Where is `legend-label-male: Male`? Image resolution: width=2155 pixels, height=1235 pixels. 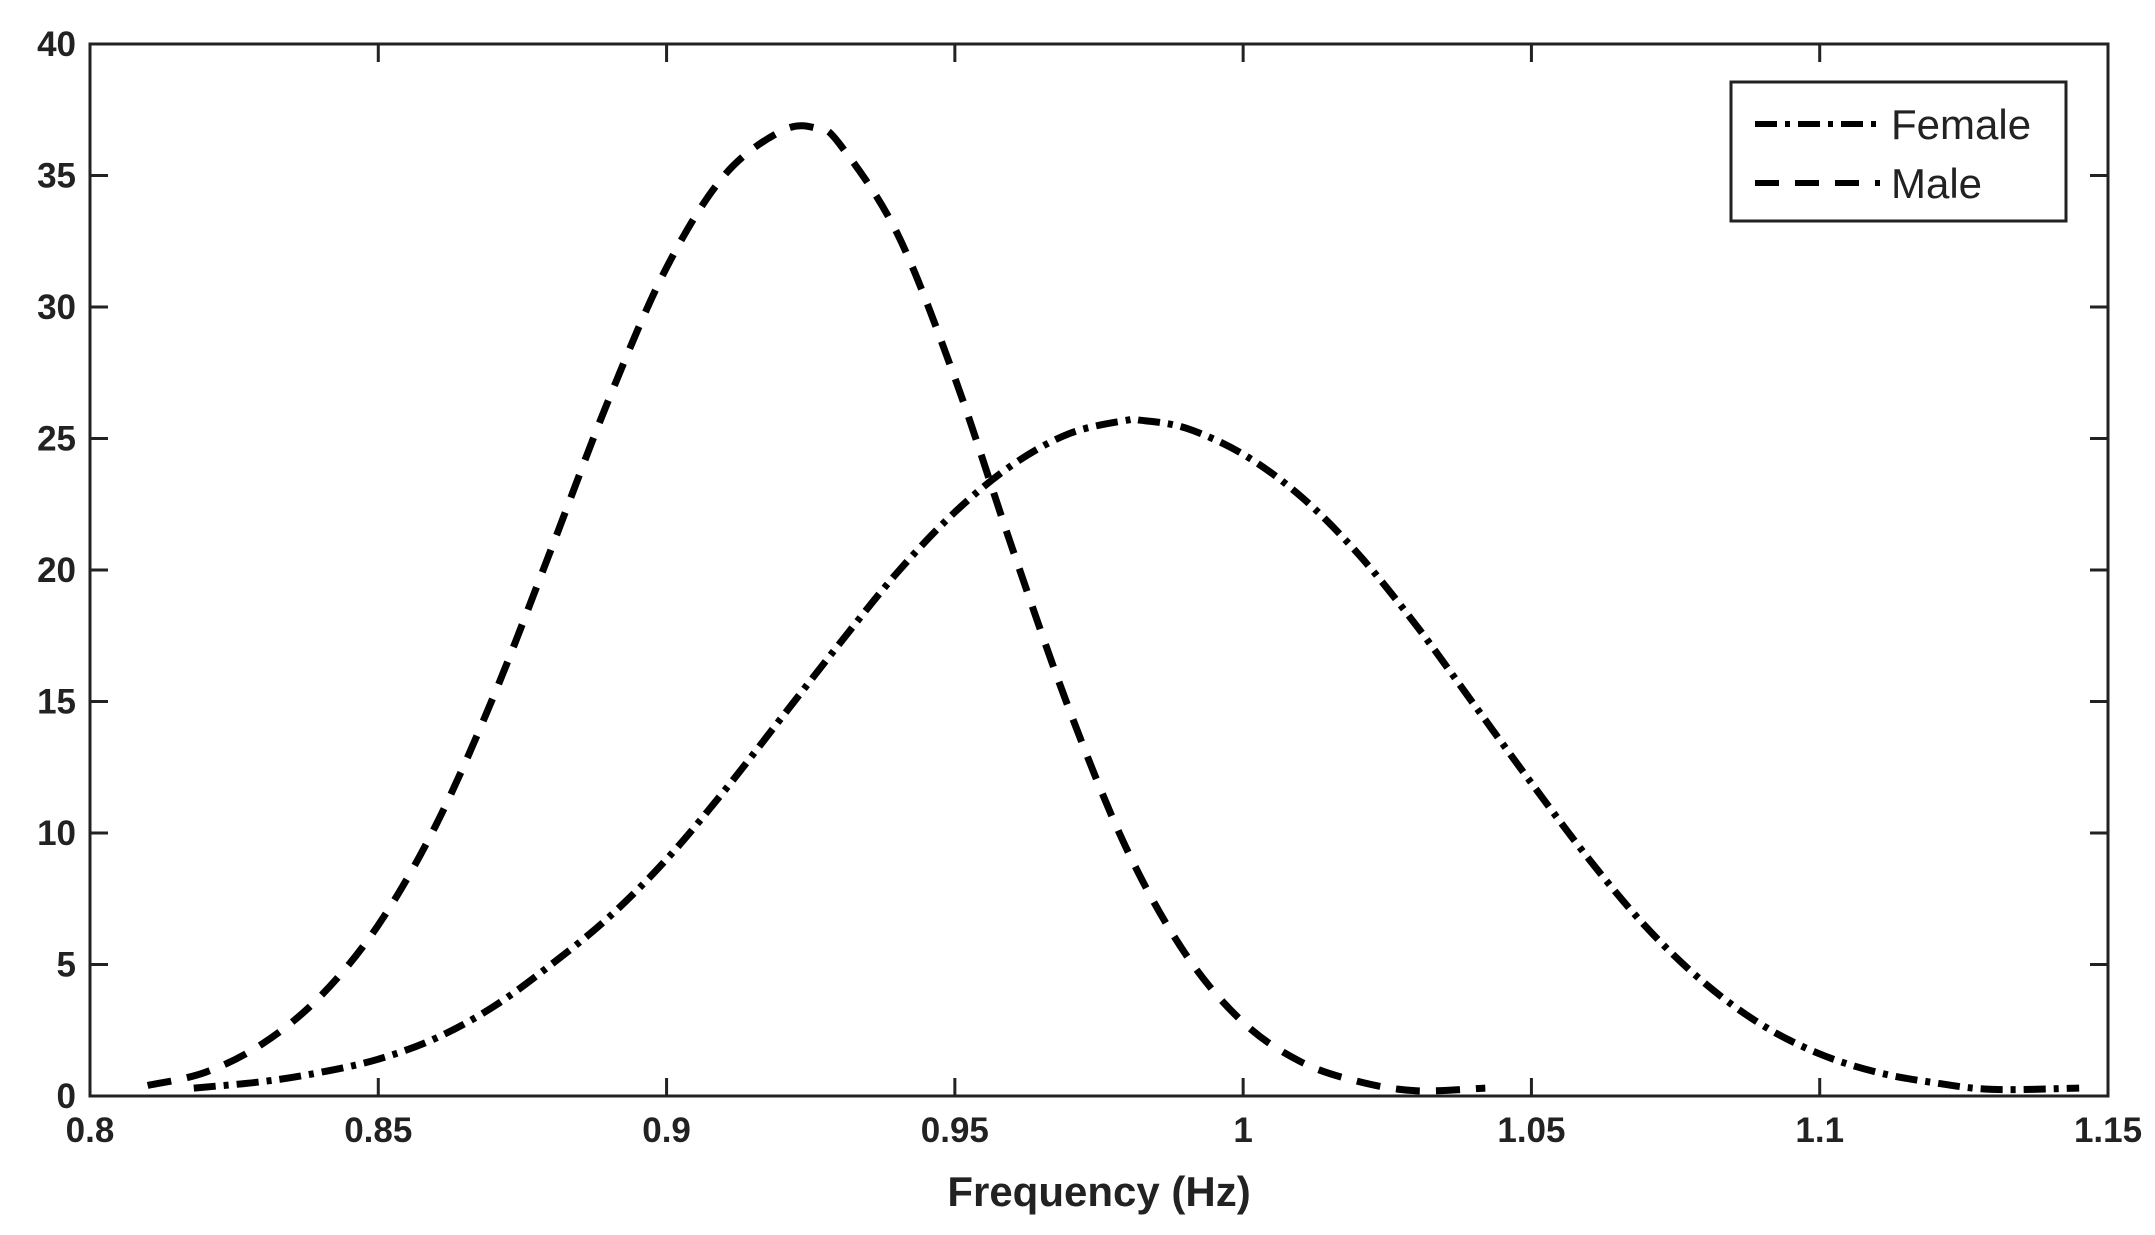
legend-label-male: Male is located at coordinates (1936, 183).